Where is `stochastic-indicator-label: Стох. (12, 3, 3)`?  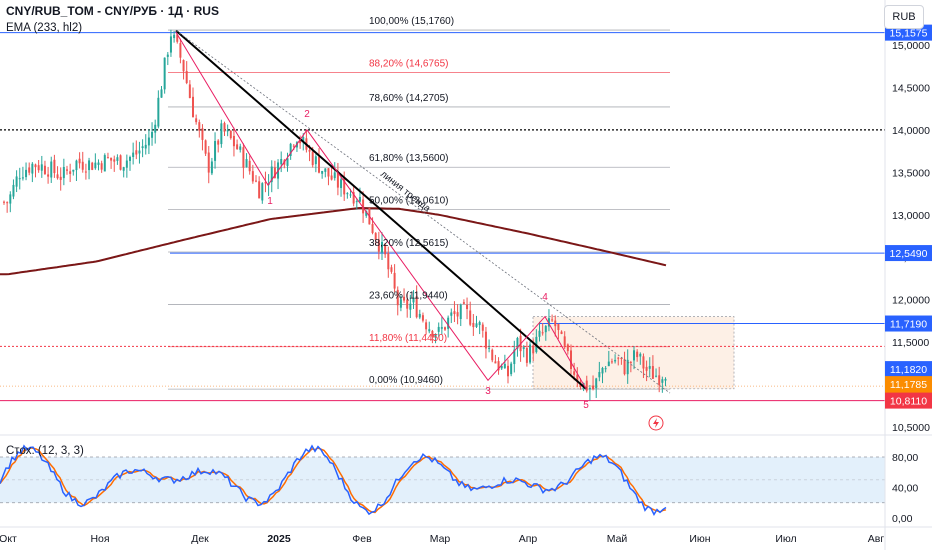 stochastic-indicator-label: Стох. (12, 3, 3) is located at coordinates (45, 451).